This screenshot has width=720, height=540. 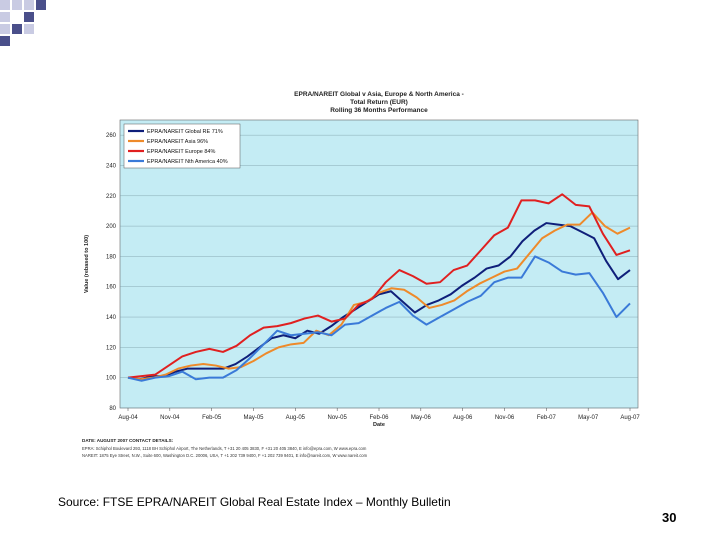 What do you see at coordinates (421, 418) in the screenshot?
I see `x-tick-label: May-06` at bounding box center [421, 418].